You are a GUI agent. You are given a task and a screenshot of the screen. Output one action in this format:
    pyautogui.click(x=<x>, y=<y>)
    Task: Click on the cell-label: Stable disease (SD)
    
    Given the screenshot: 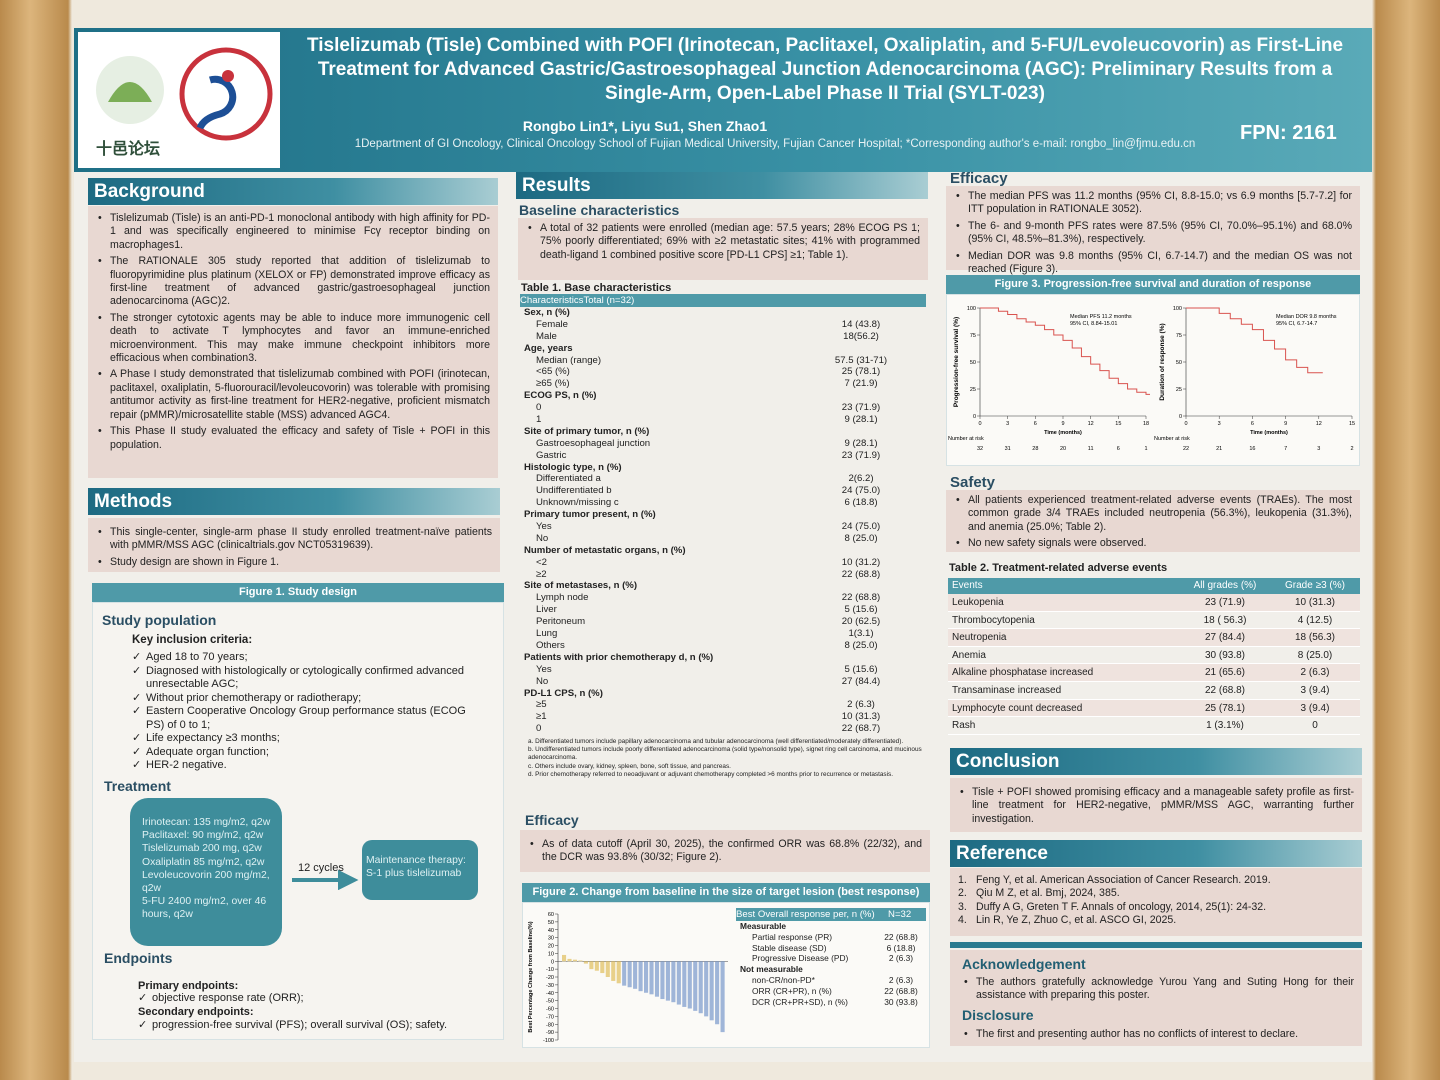 What is the action you would take?
    pyautogui.click(x=789, y=947)
    